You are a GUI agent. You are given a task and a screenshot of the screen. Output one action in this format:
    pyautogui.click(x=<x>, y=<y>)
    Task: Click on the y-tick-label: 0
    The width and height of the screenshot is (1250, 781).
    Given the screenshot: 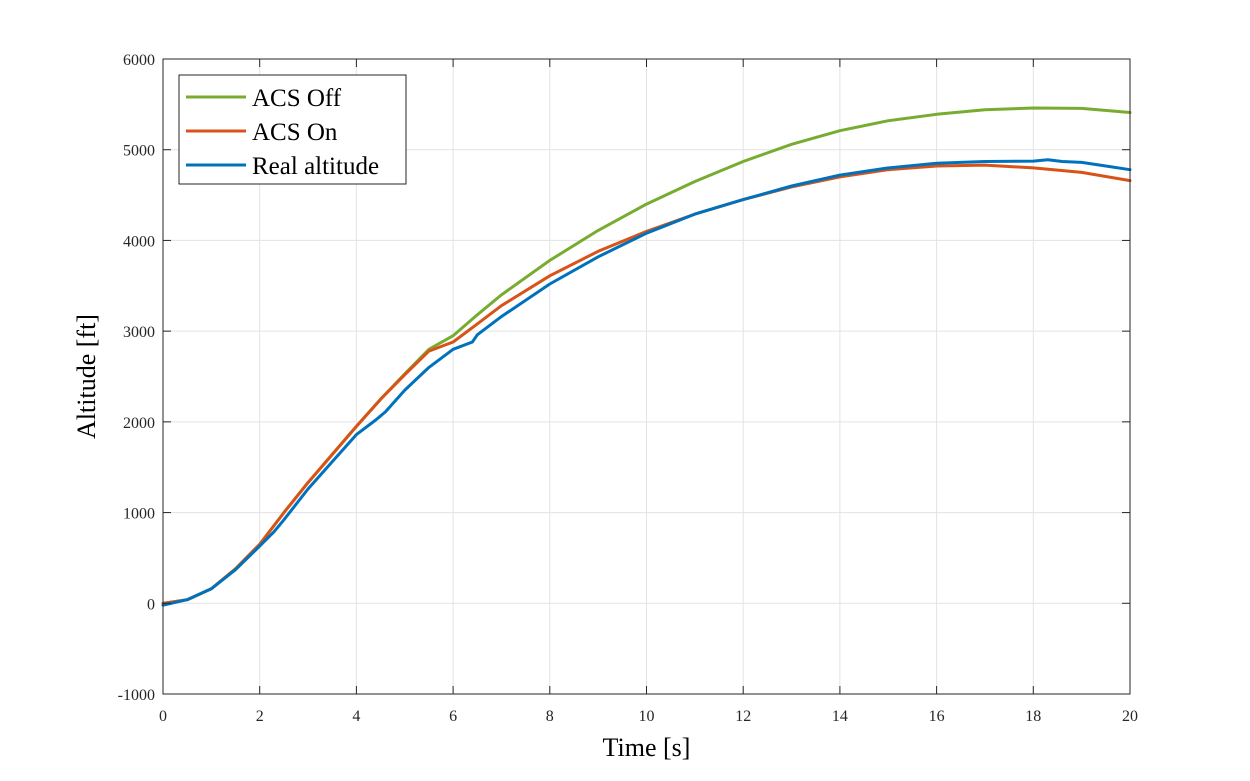 What is the action you would take?
    pyautogui.click(x=151, y=604)
    